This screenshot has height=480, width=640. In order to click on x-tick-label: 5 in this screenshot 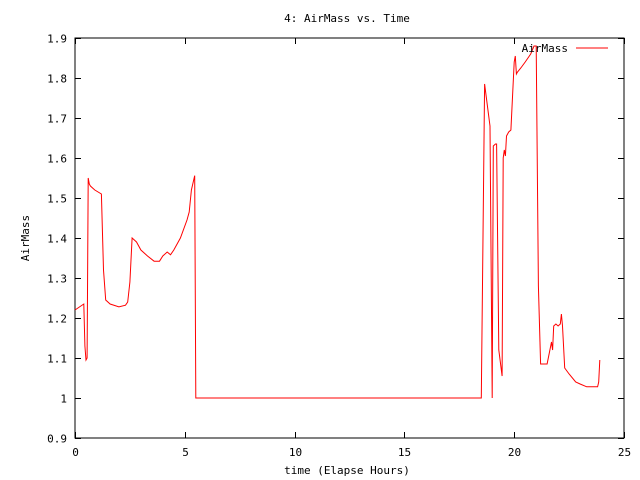, I will do `click(185, 452)`.